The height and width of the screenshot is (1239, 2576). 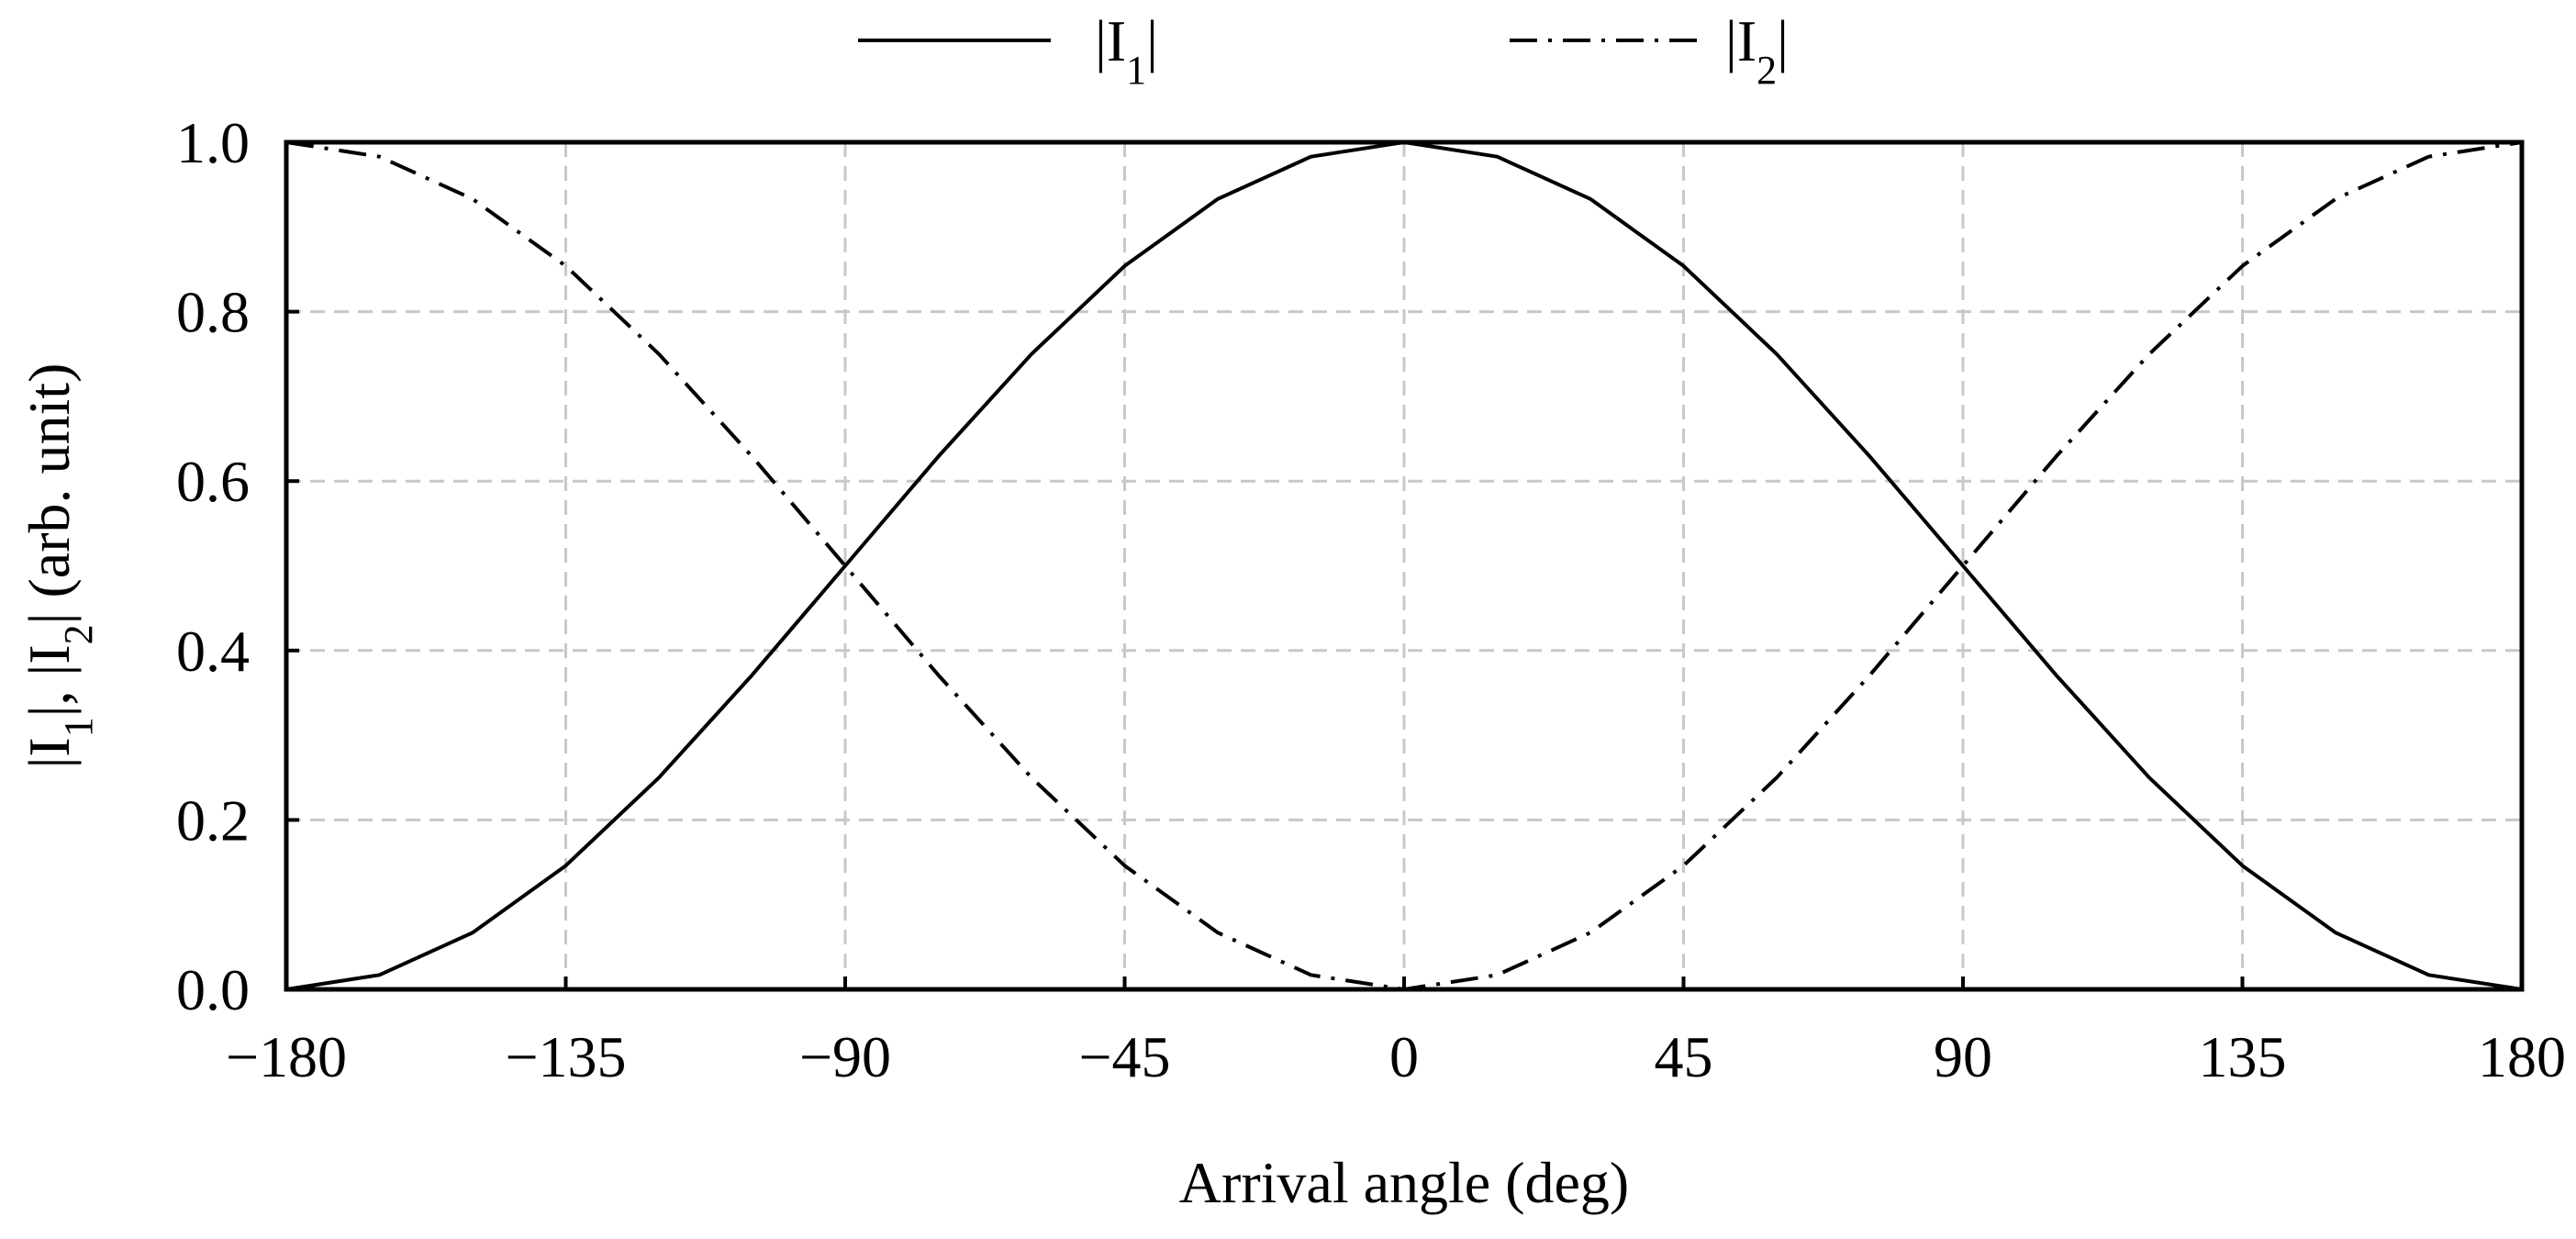 What do you see at coordinates (1124, 1056) in the screenshot?
I see `x-tick-label: −45` at bounding box center [1124, 1056].